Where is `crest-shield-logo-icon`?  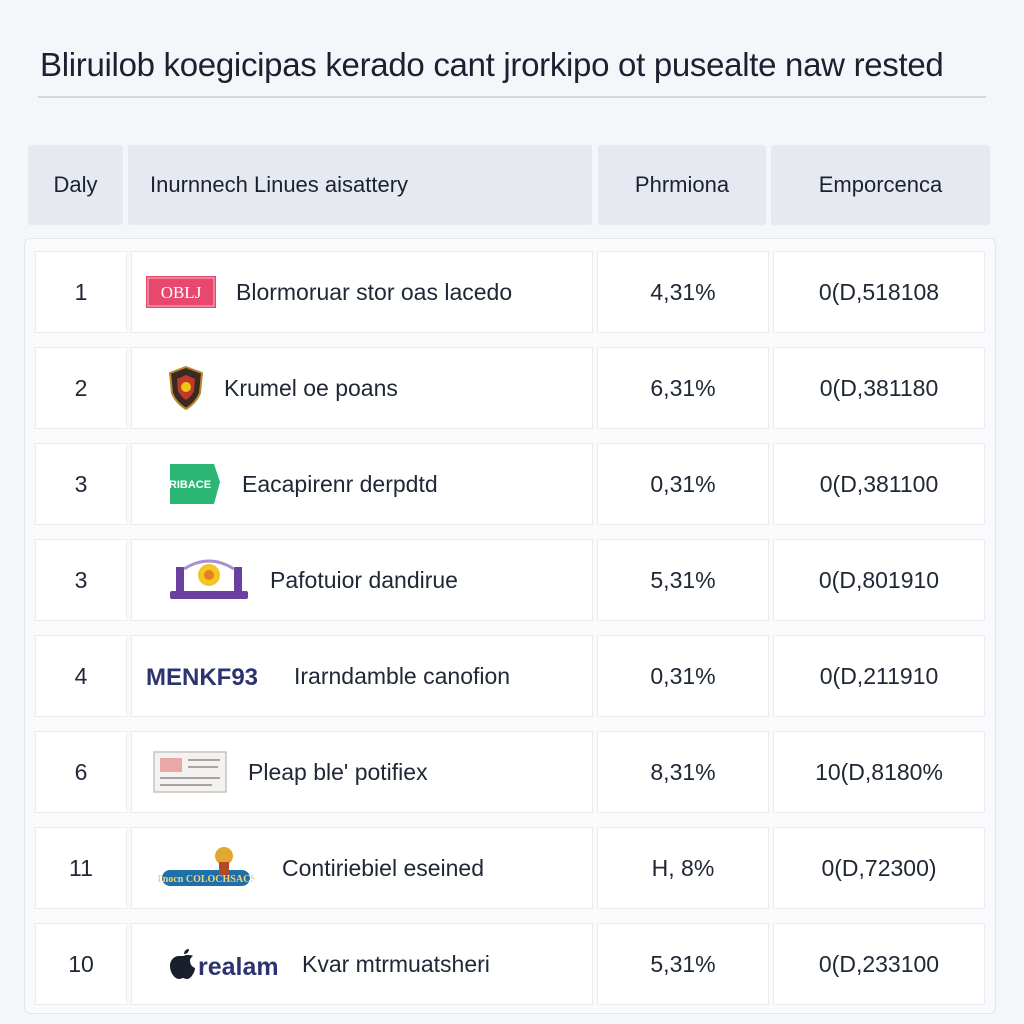 crest-shield-logo-icon is located at coordinates (186, 388).